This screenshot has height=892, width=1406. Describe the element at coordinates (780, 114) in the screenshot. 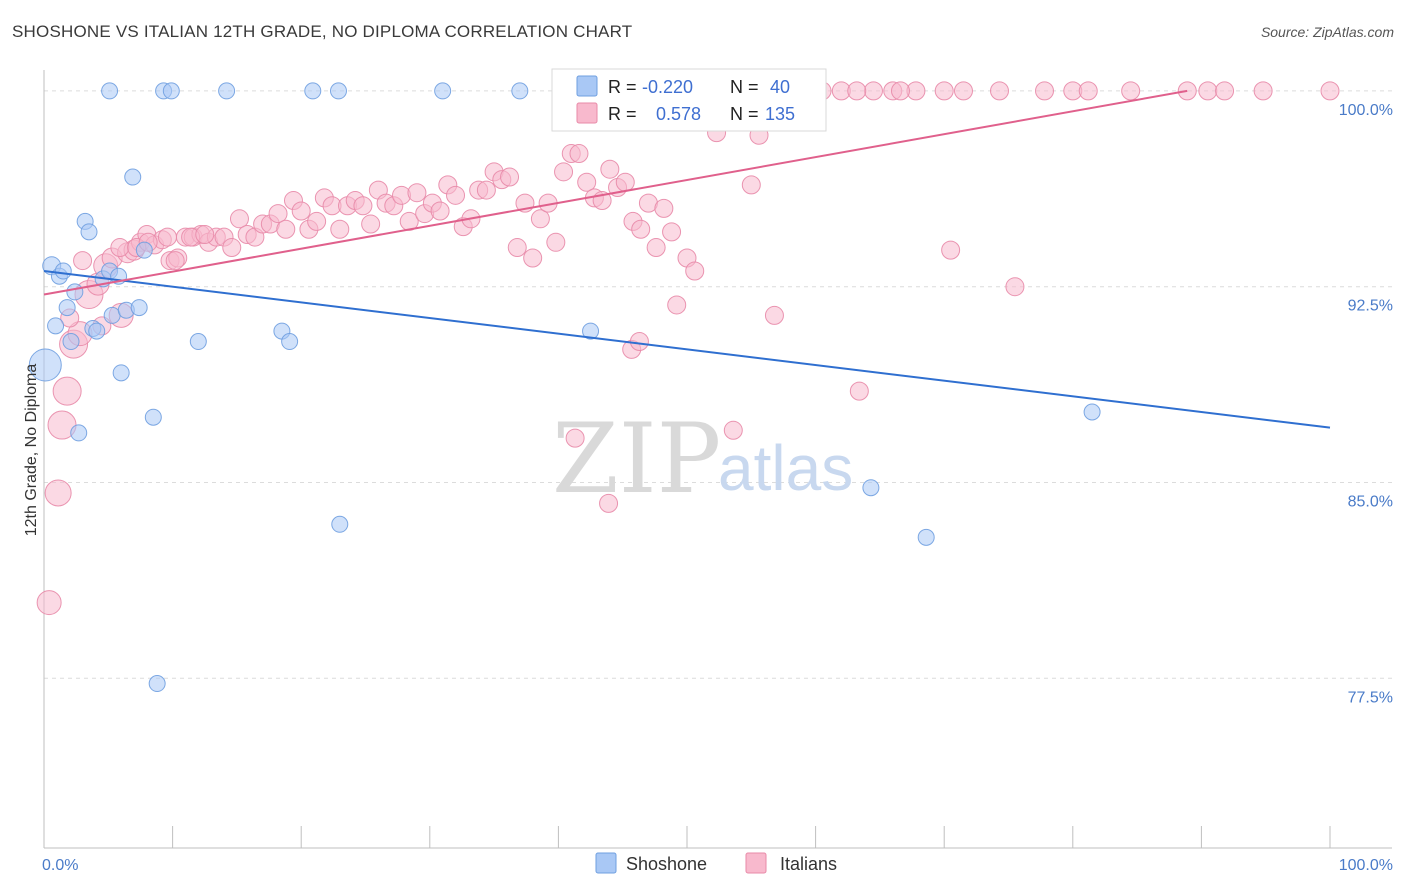

I see `legend-n-italians: 135` at that location.